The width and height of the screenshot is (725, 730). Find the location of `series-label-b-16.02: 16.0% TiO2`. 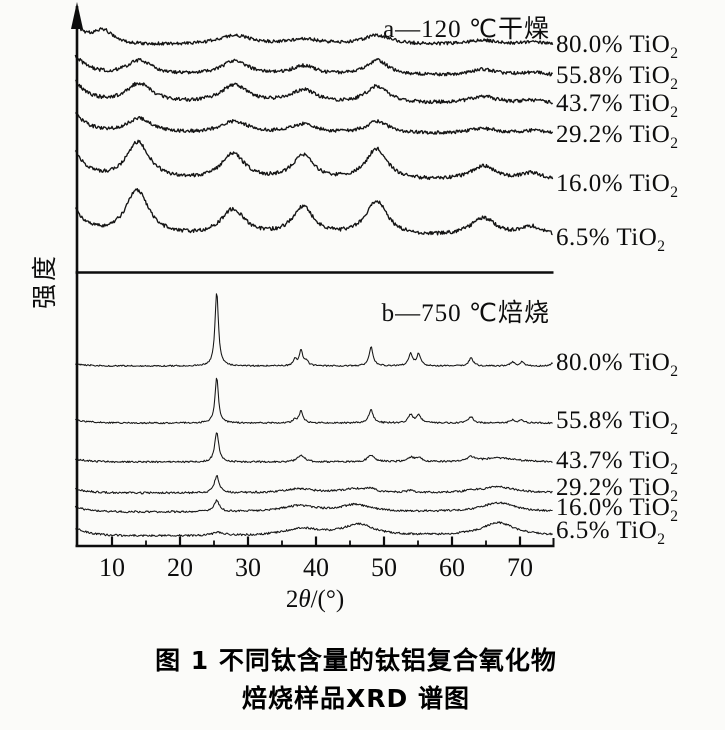

series-label-b-16.02: 16.0% TiO2 is located at coordinates (617, 509).